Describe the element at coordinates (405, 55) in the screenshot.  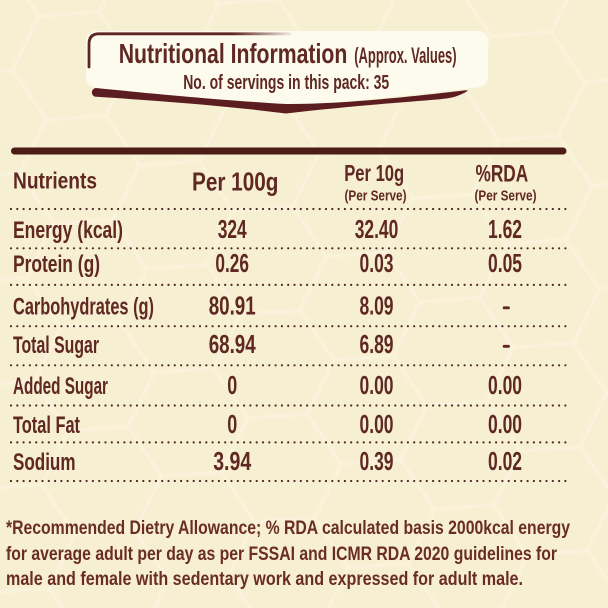
I see `svg-text: (Approx. Values)` at that location.